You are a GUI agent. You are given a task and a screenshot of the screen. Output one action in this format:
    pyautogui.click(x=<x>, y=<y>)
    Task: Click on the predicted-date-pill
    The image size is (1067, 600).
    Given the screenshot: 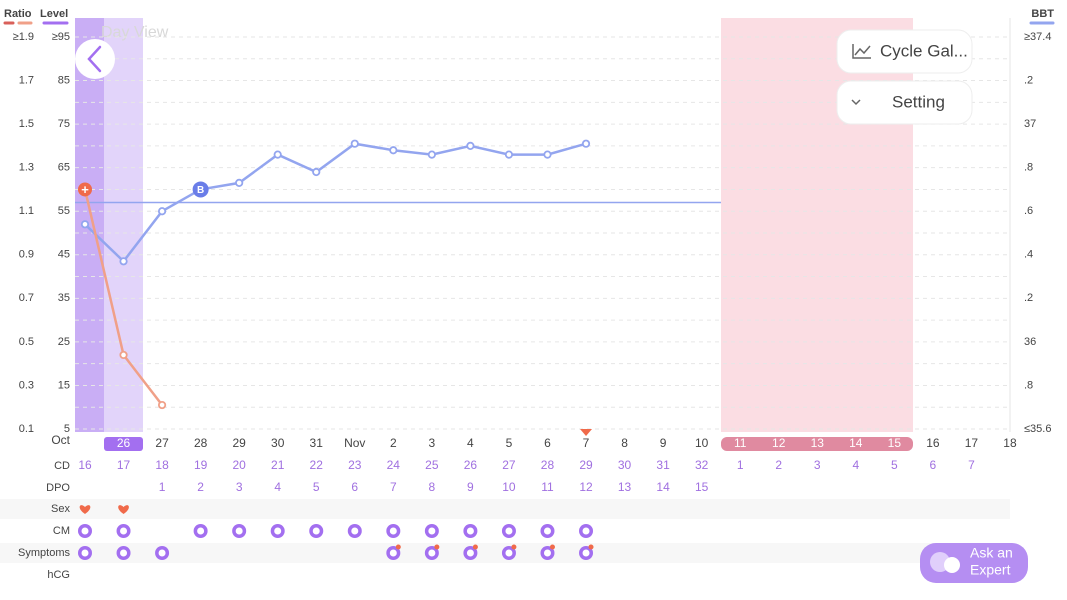 What is the action you would take?
    pyautogui.click(x=817, y=444)
    